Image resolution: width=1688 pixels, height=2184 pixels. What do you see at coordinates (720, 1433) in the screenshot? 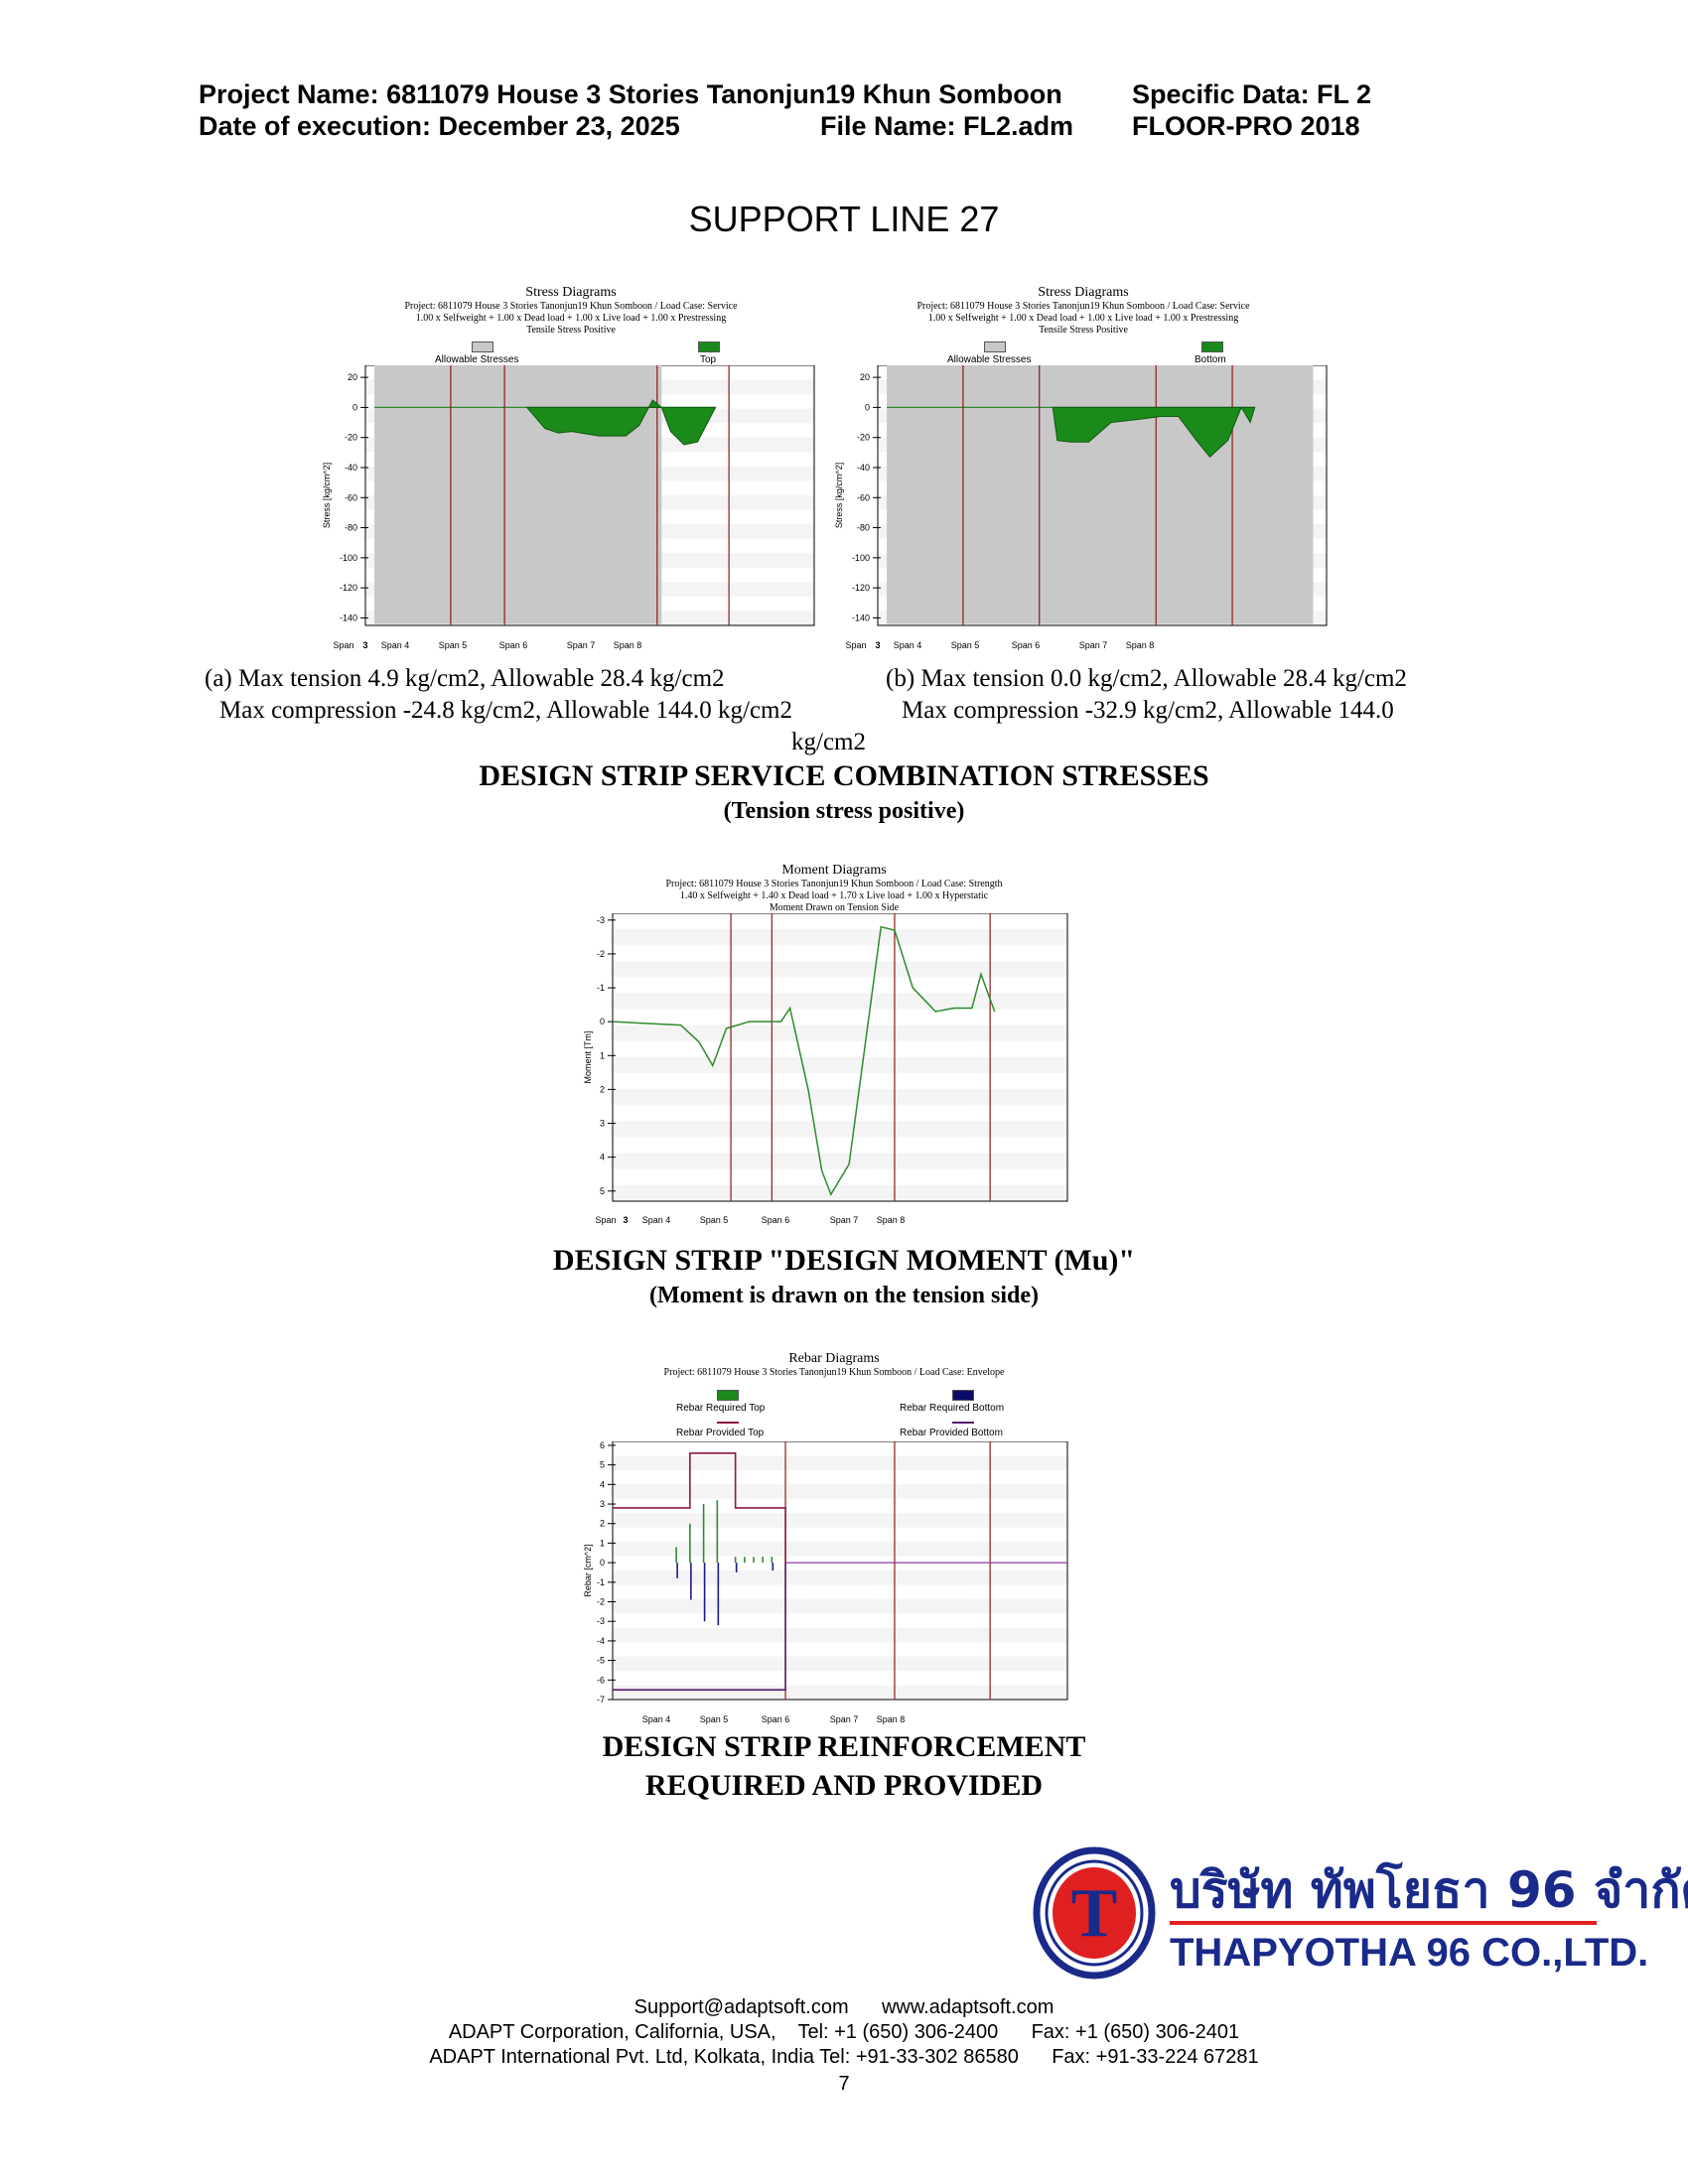
I see `legend-label-provided-top: Rebar Provided Top` at bounding box center [720, 1433].